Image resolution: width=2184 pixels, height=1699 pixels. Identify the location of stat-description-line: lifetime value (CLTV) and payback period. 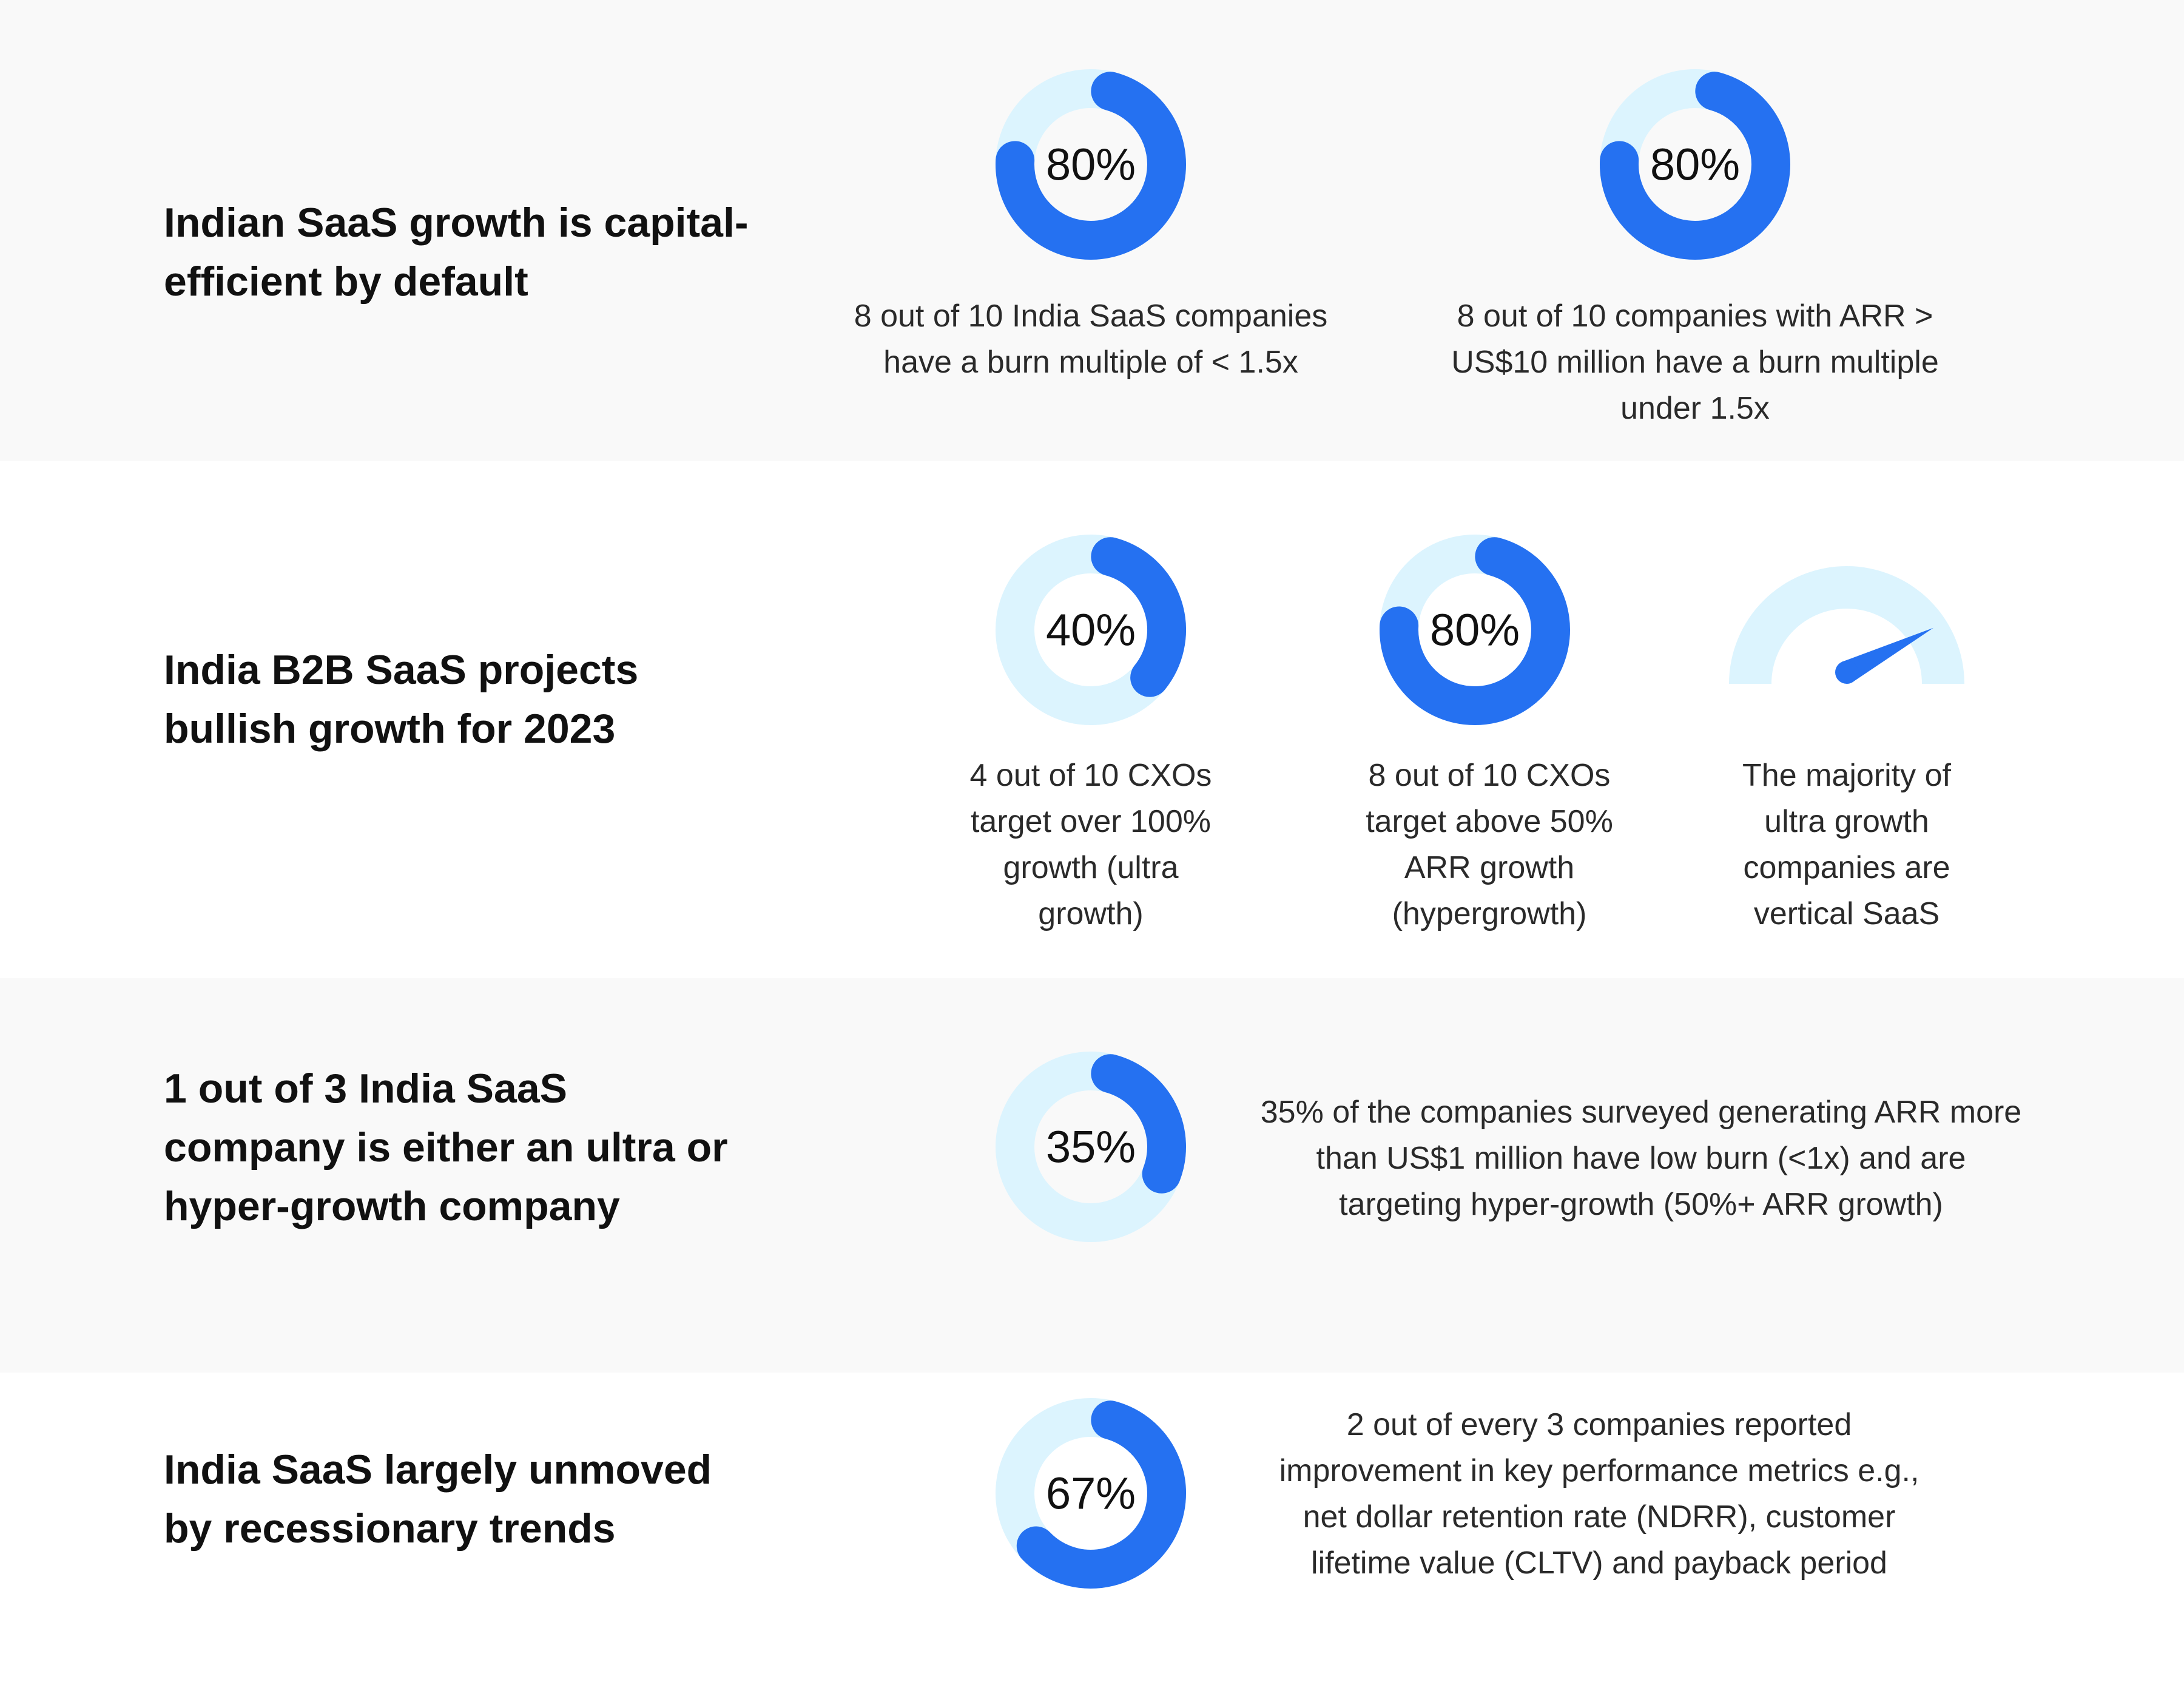
(1599, 1563).